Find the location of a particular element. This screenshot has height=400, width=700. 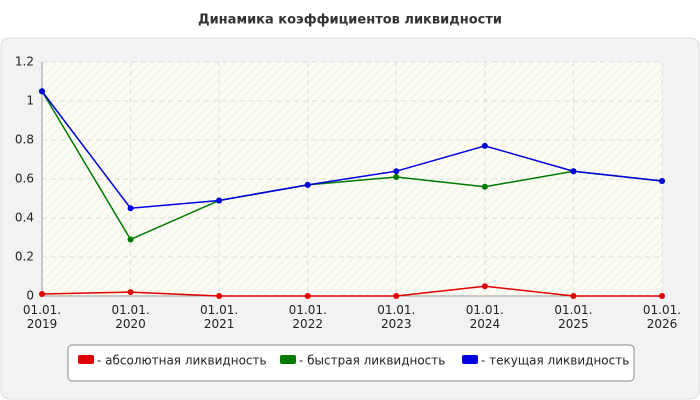

x-tick-label: 01.01. 2021 is located at coordinates (219, 317).